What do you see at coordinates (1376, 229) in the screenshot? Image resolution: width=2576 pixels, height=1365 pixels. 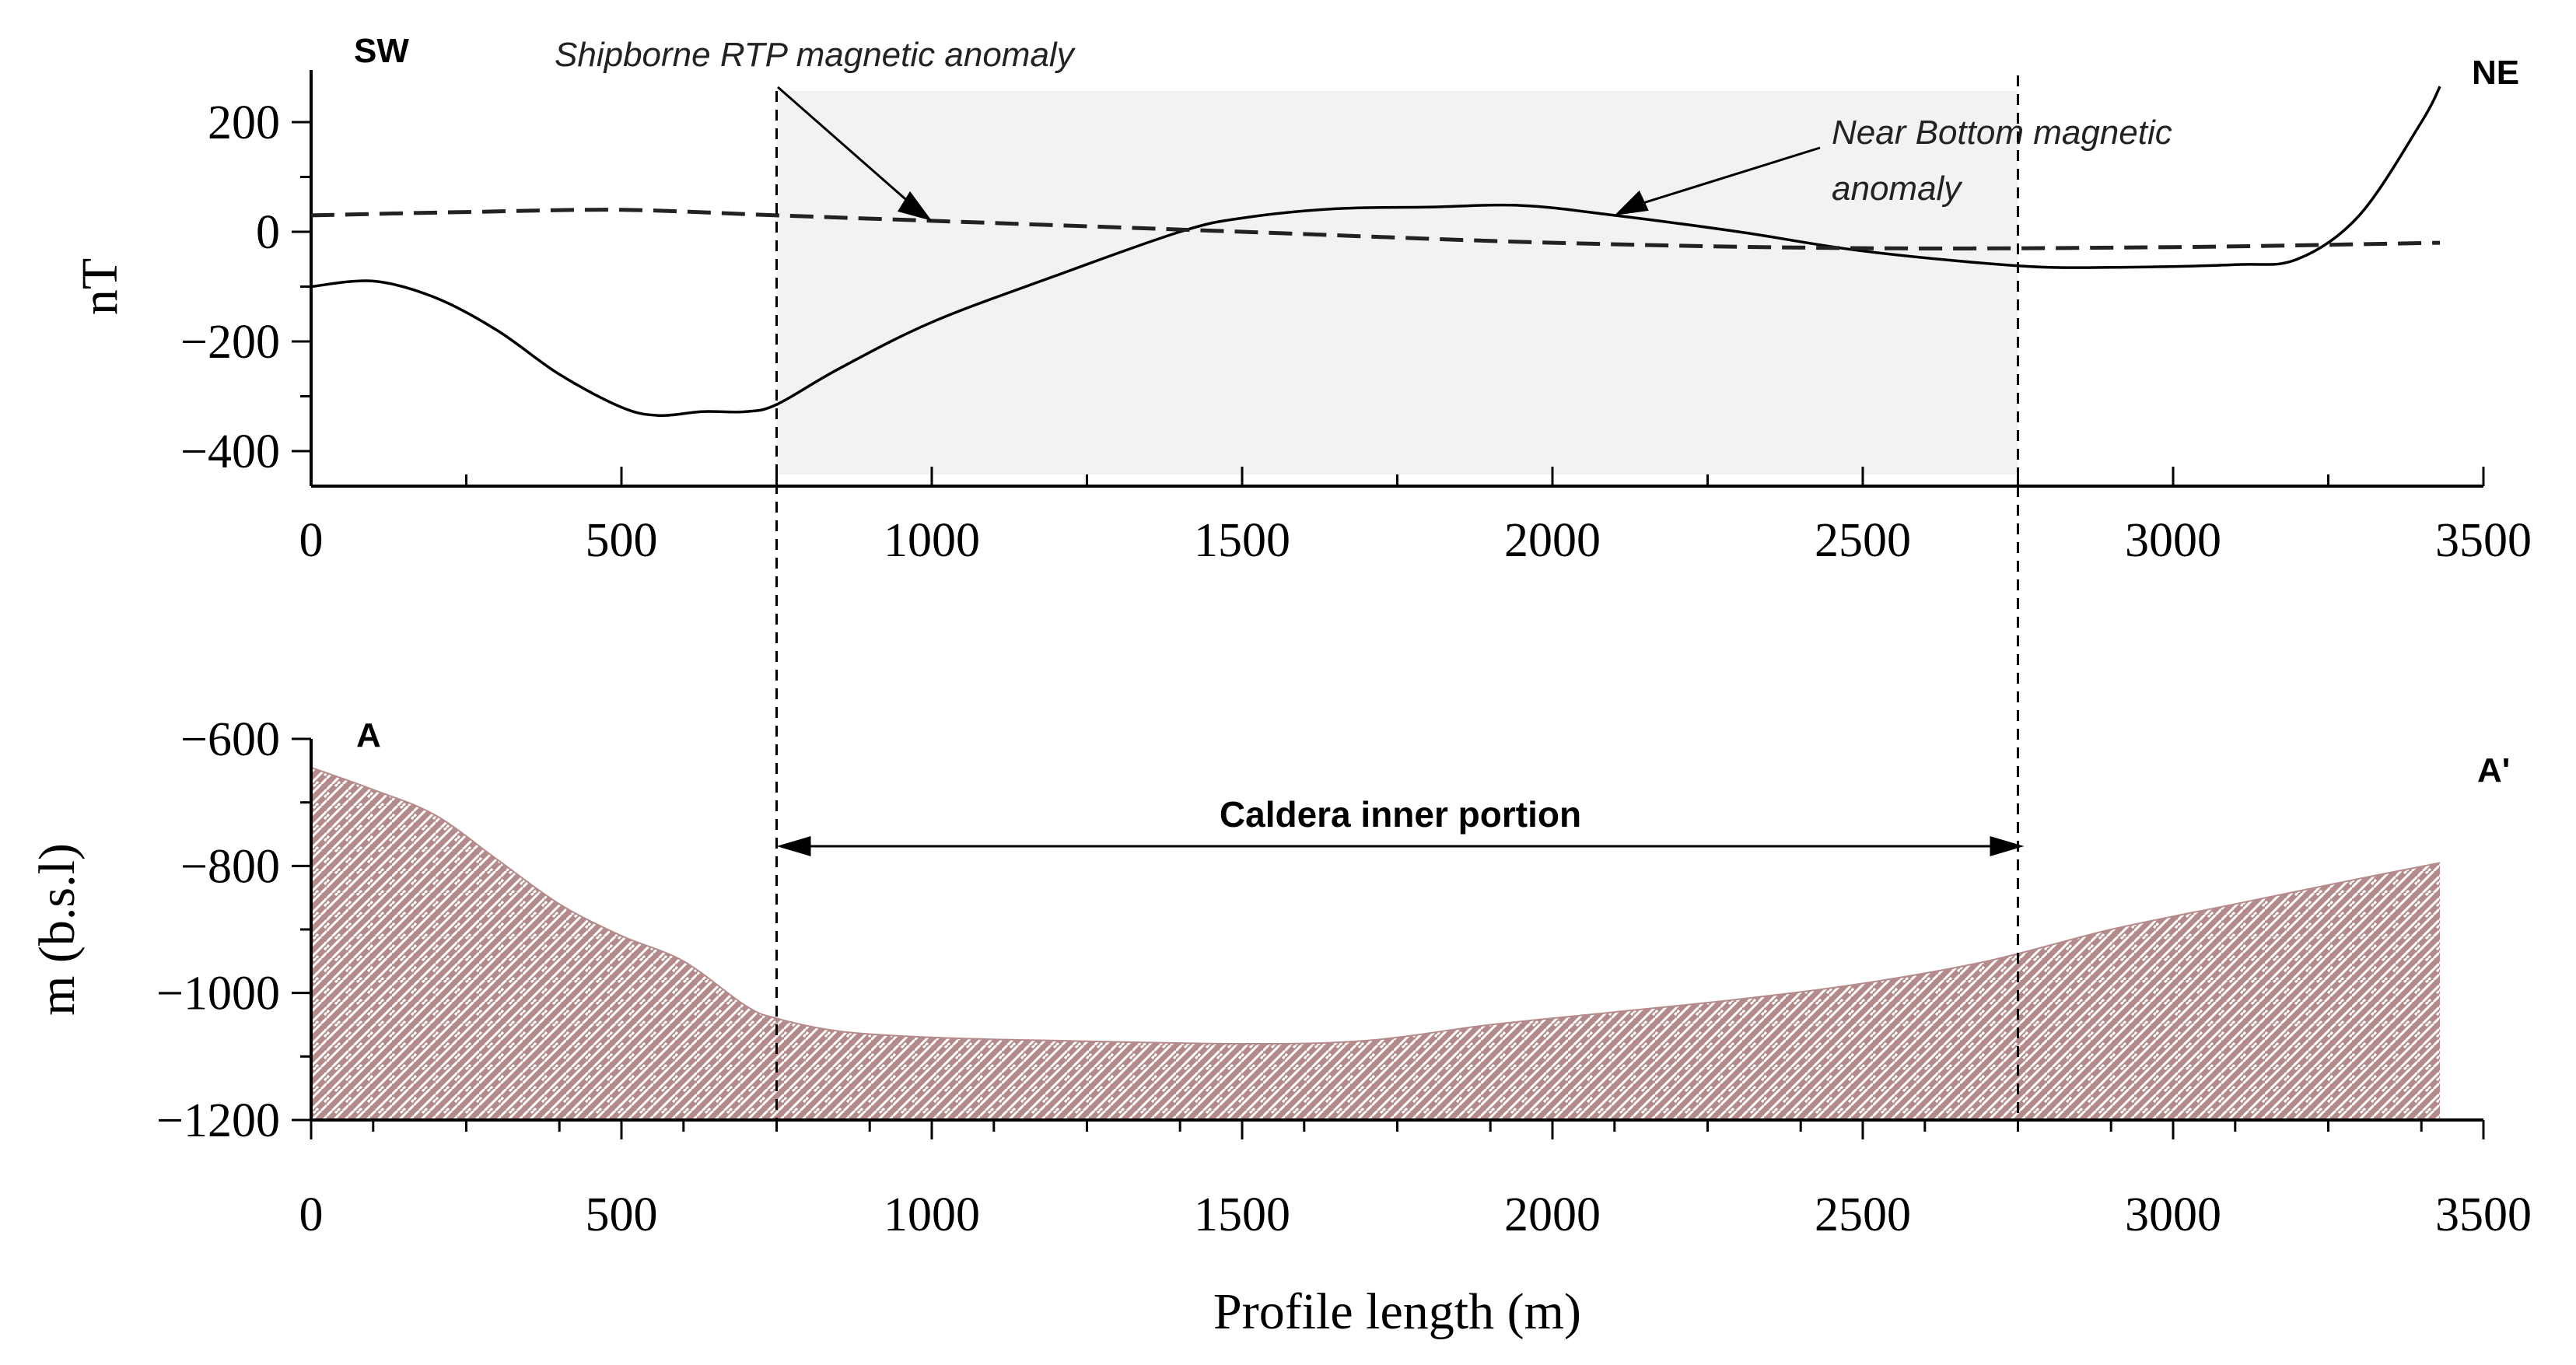 I see `shipborne-rtp-magnetic-line` at bounding box center [1376, 229].